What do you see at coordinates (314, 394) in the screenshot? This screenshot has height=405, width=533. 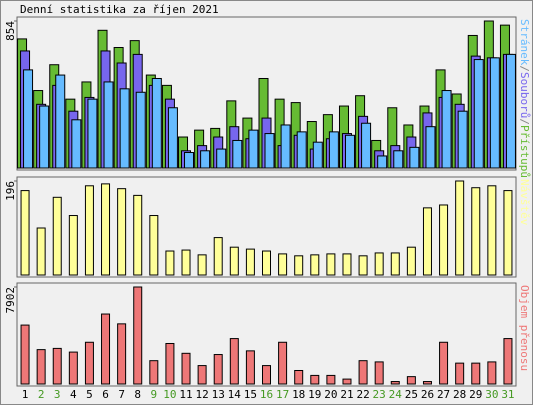 I see `x-tick-label: 19` at bounding box center [314, 394].